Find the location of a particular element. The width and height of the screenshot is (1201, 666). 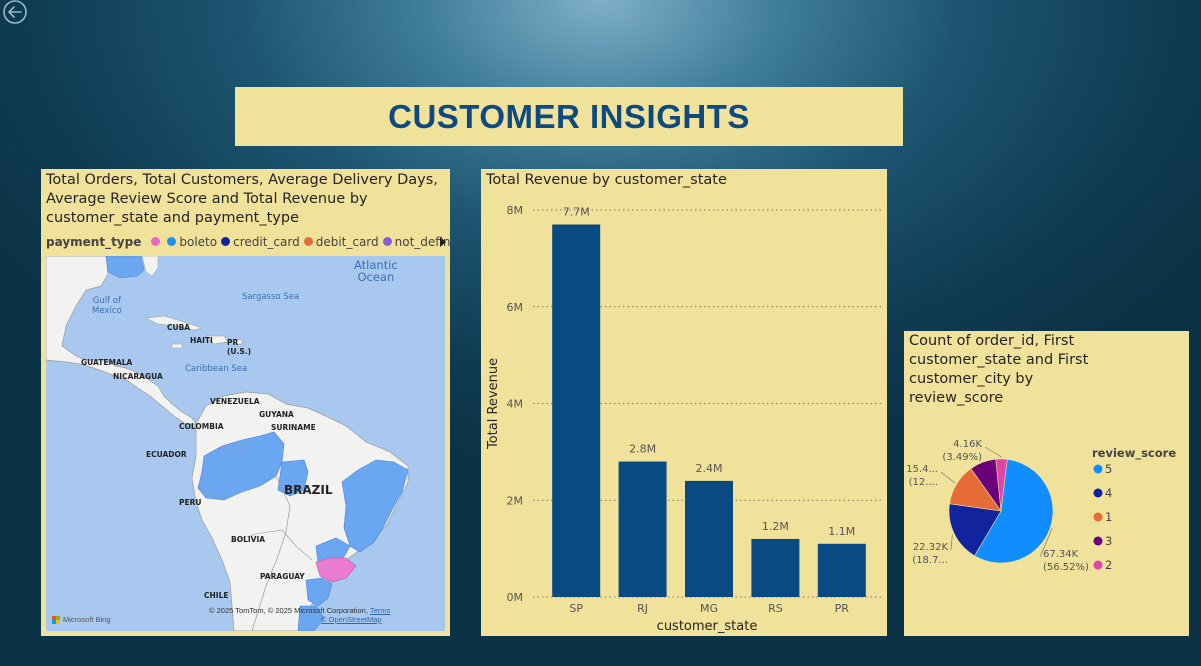

pie-legend-label: 1 is located at coordinates (1108, 517).